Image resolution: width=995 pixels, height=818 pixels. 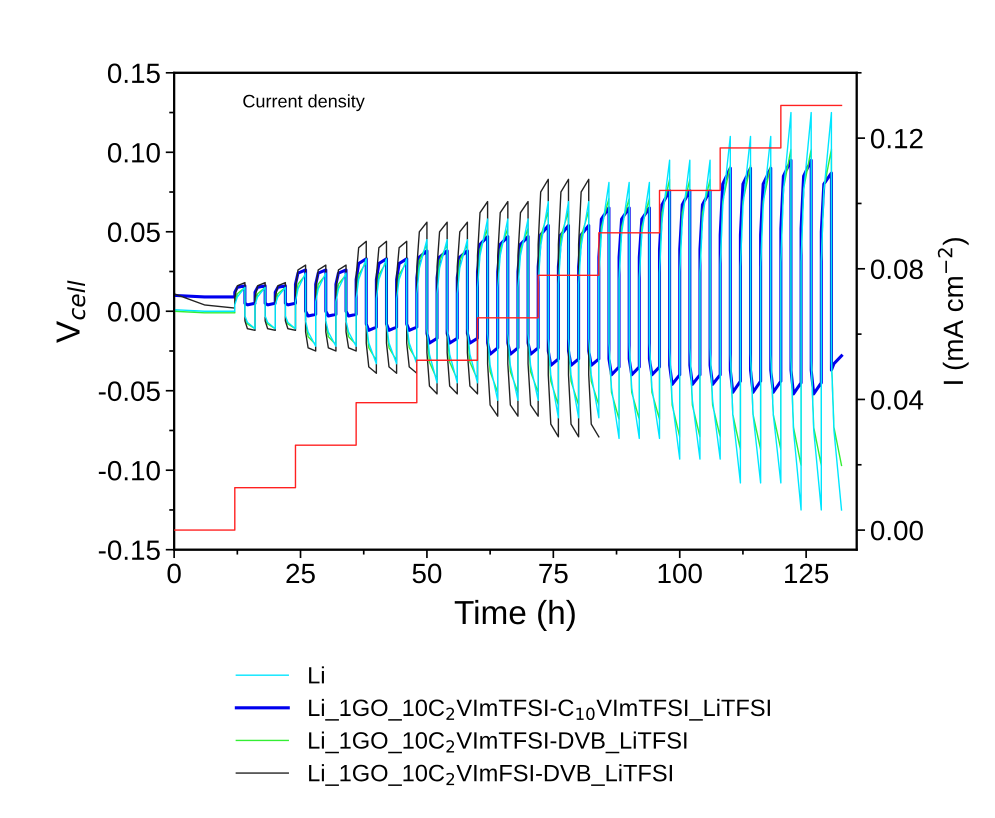 I want to click on x-axis-title: Time (h), so click(x=514, y=615).